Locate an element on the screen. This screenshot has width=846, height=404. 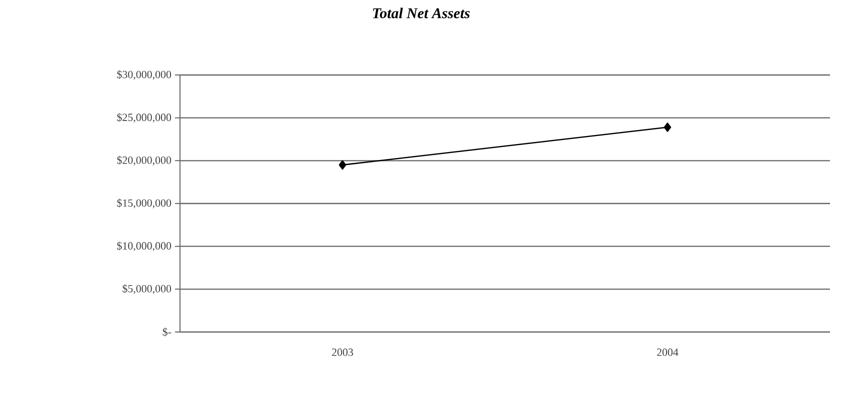
y-tick-label: $30,000,000 is located at coordinates (144, 75).